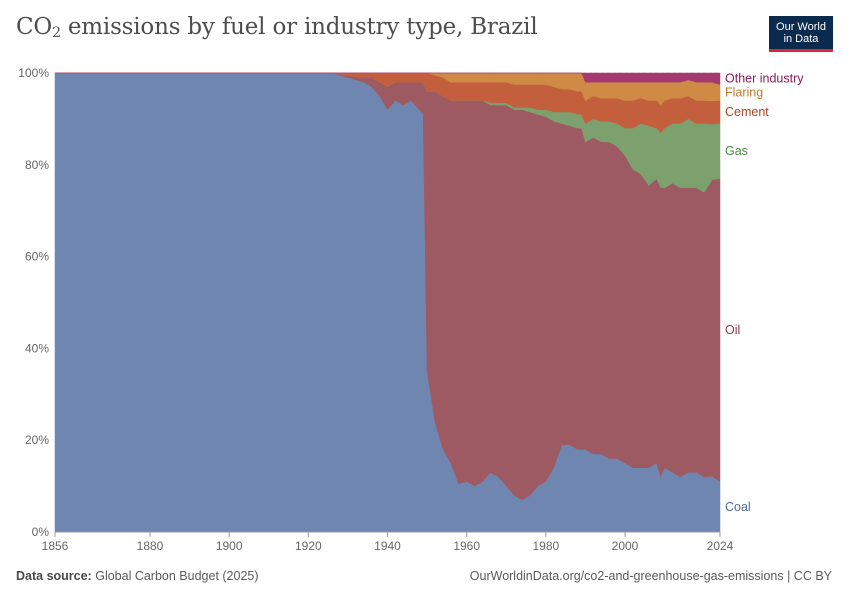 The height and width of the screenshot is (600, 850). What do you see at coordinates (738, 507) in the screenshot?
I see `series-label-coal: Coal` at bounding box center [738, 507].